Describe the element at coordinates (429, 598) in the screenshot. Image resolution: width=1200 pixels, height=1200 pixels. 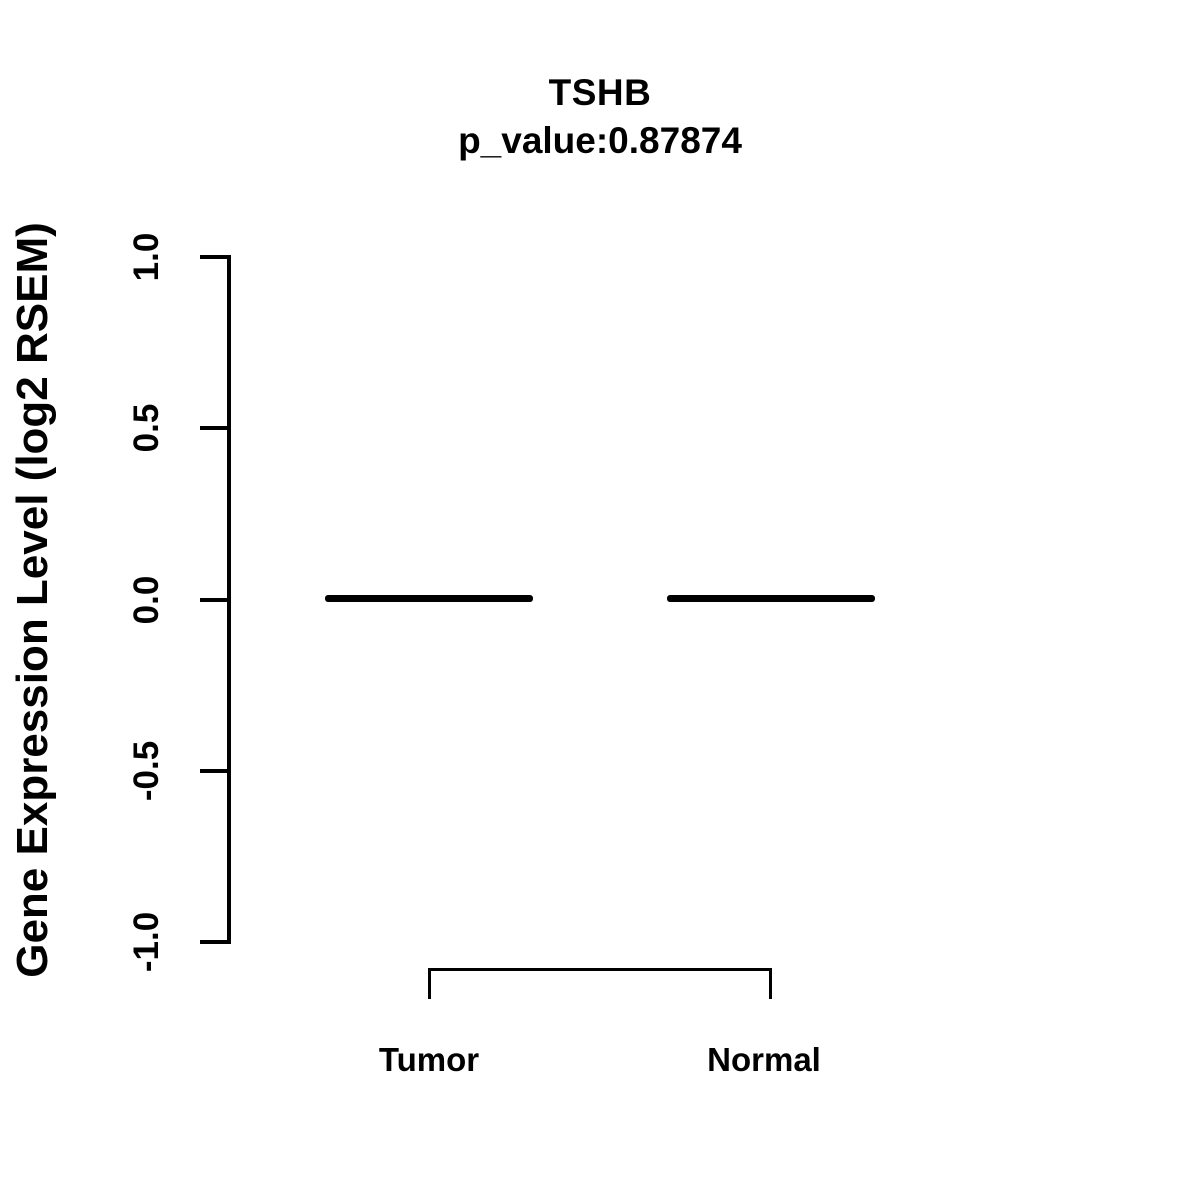
I see `boxplot-median-tumor` at that location.